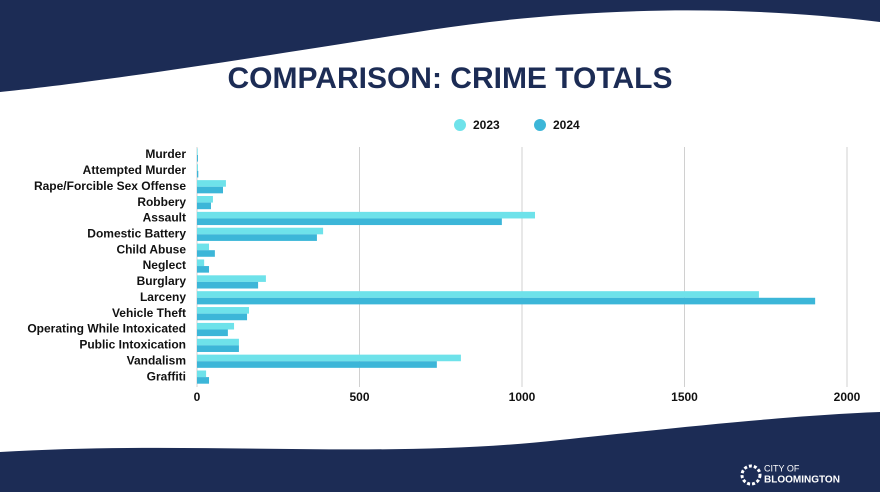 This screenshot has width=880, height=492. Describe the element at coordinates (164, 218) in the screenshot. I see `y-tick-label: Assault` at that location.